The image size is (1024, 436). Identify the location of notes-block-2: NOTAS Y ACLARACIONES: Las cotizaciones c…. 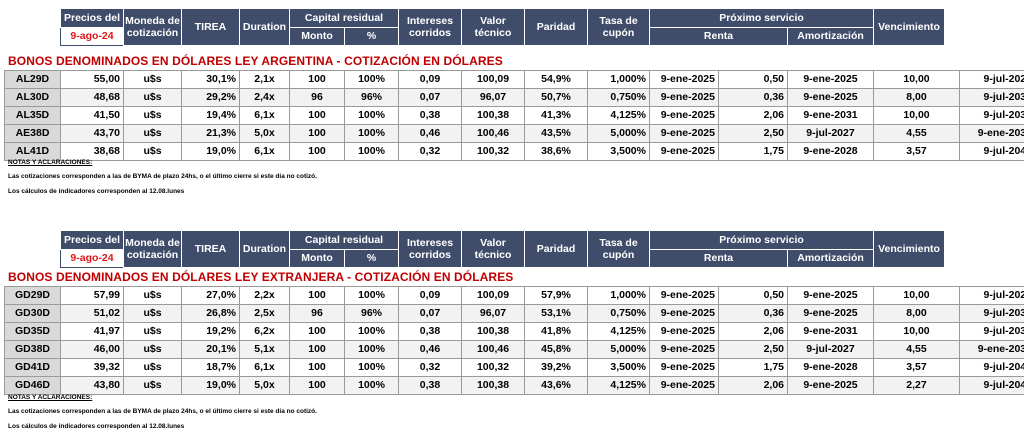
(162, 412).